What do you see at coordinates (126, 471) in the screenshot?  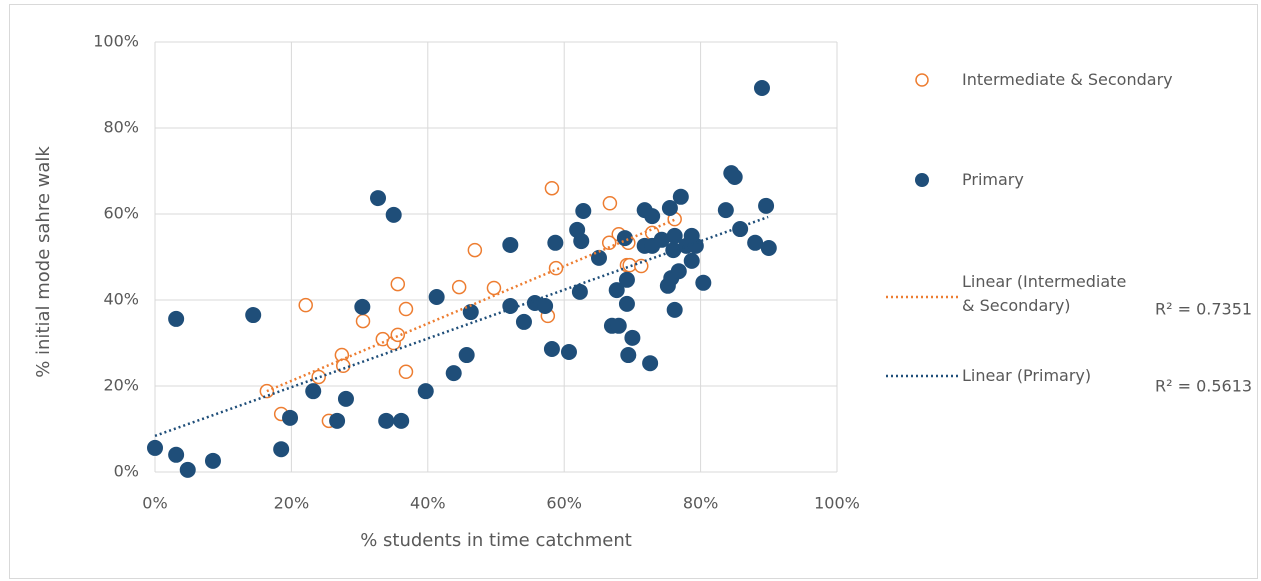 I see `y-tick-label: 0%` at bounding box center [126, 471].